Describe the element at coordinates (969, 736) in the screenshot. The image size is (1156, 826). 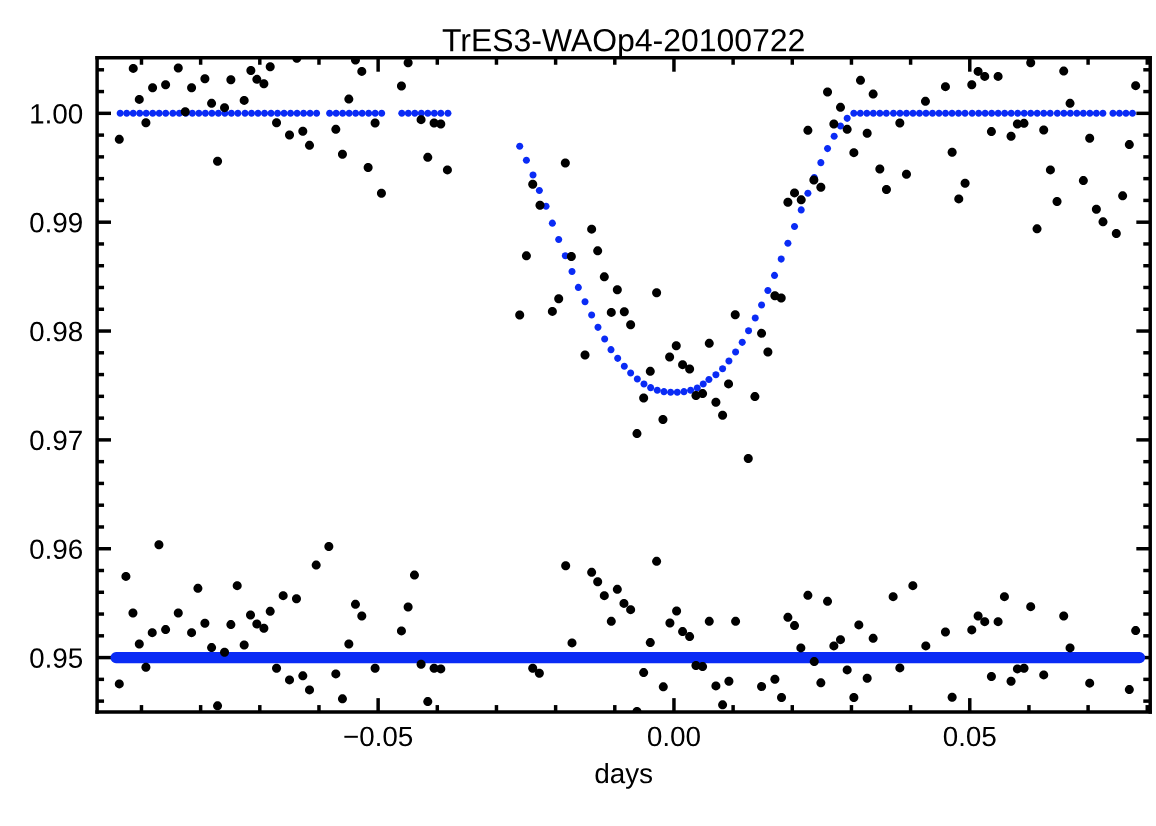
I see `x-tick-label: 0.05` at that location.